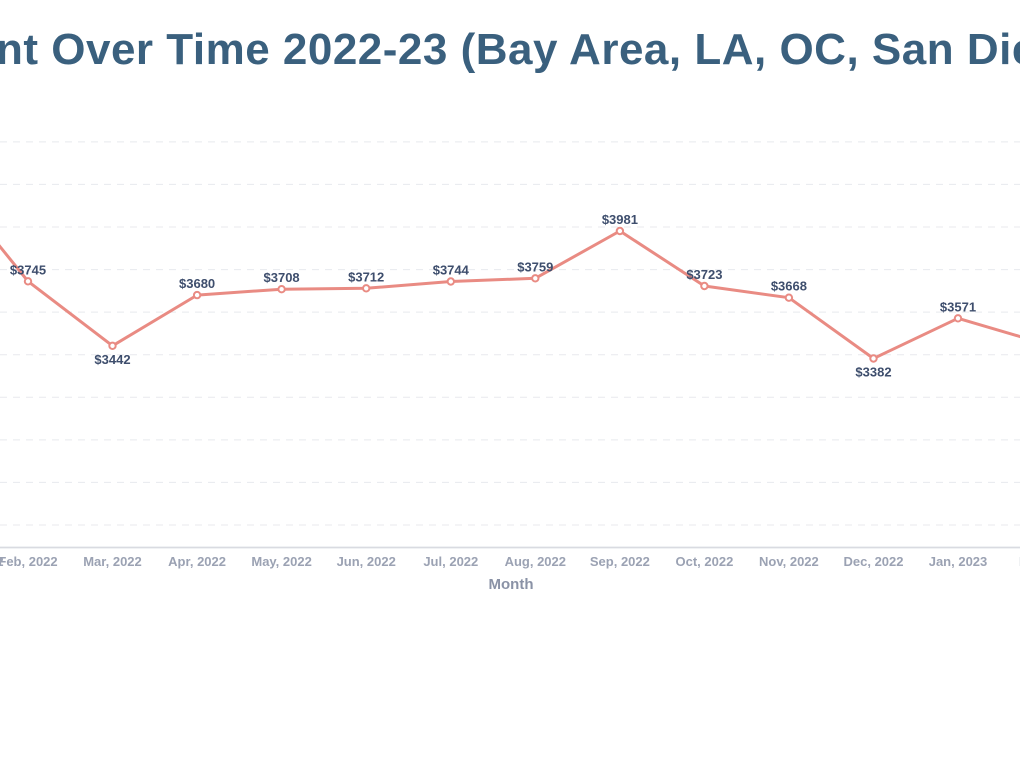 This screenshot has height=764, width=1020. I want to click on data-point-label: $3712, so click(366, 276).